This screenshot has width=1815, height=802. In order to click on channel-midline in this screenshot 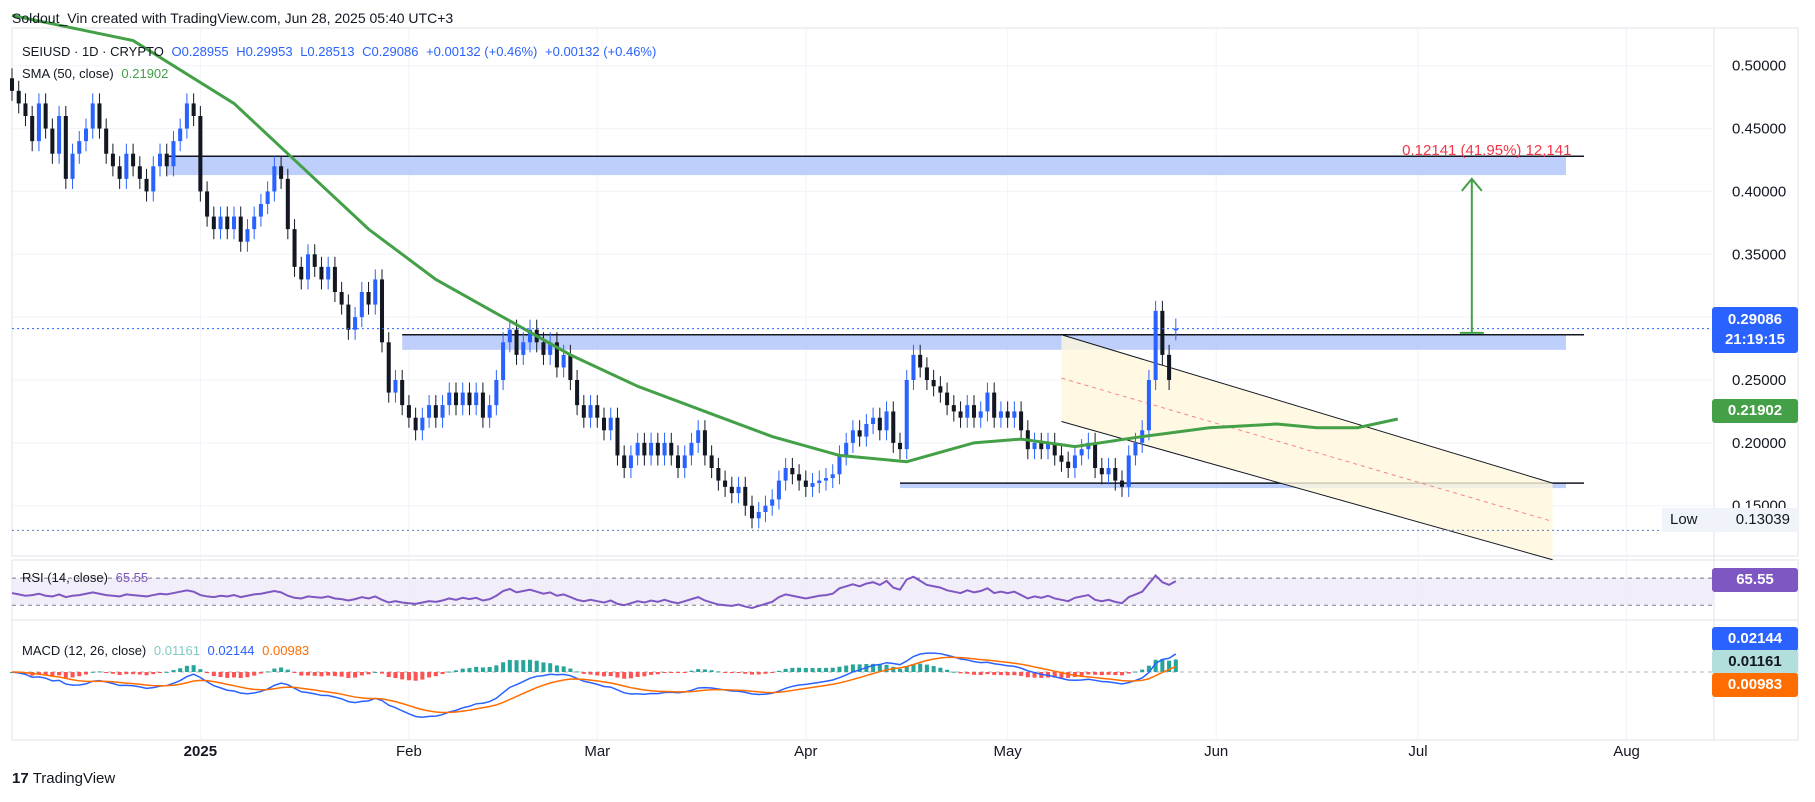, I will do `click(1307, 449)`.